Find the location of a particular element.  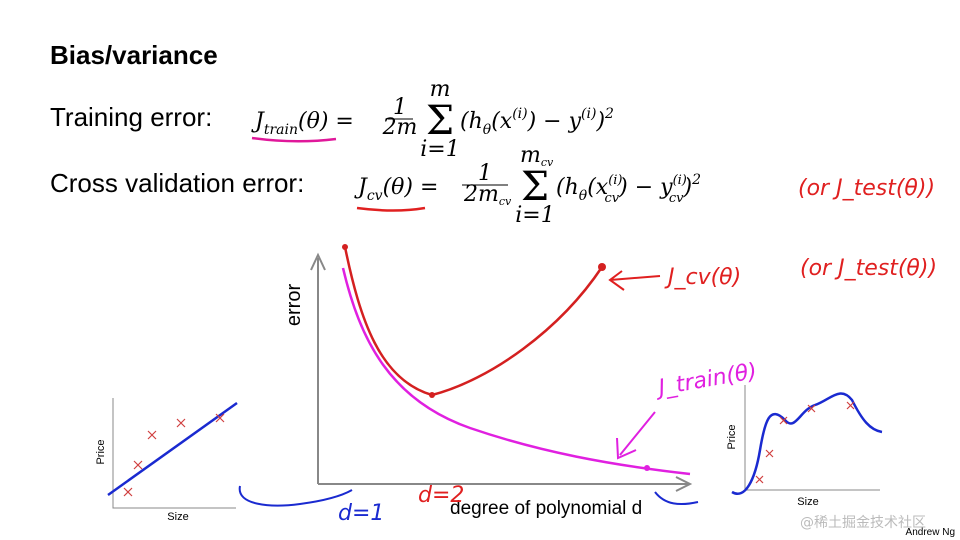

fit-curve is located at coordinates (807, 443).